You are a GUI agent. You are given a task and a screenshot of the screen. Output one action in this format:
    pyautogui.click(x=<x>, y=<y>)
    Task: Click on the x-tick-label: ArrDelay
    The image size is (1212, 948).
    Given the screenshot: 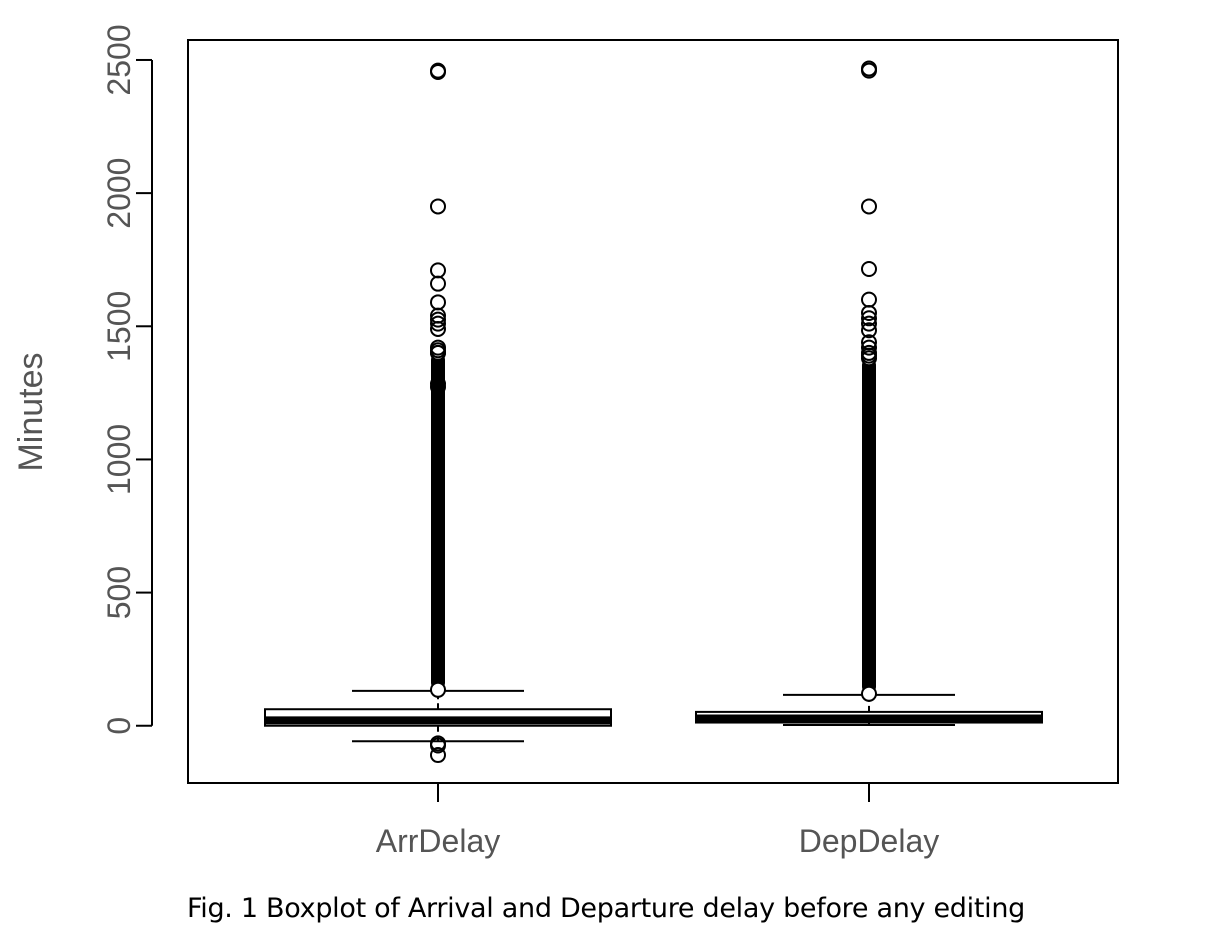 What is the action you would take?
    pyautogui.click(x=438, y=841)
    